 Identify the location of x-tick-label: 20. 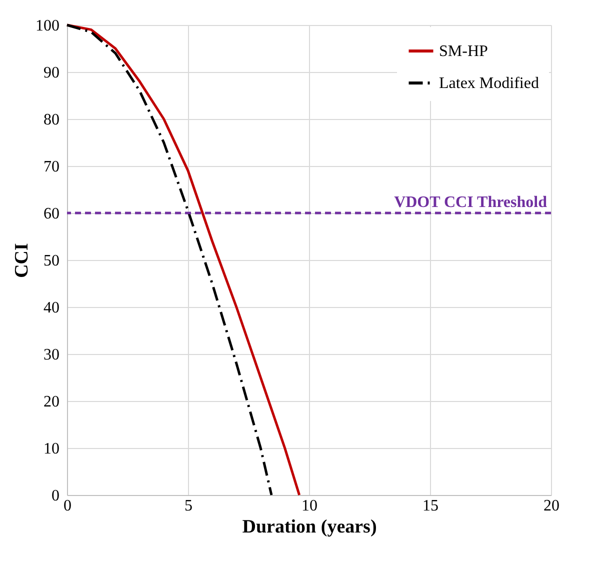
(552, 506).